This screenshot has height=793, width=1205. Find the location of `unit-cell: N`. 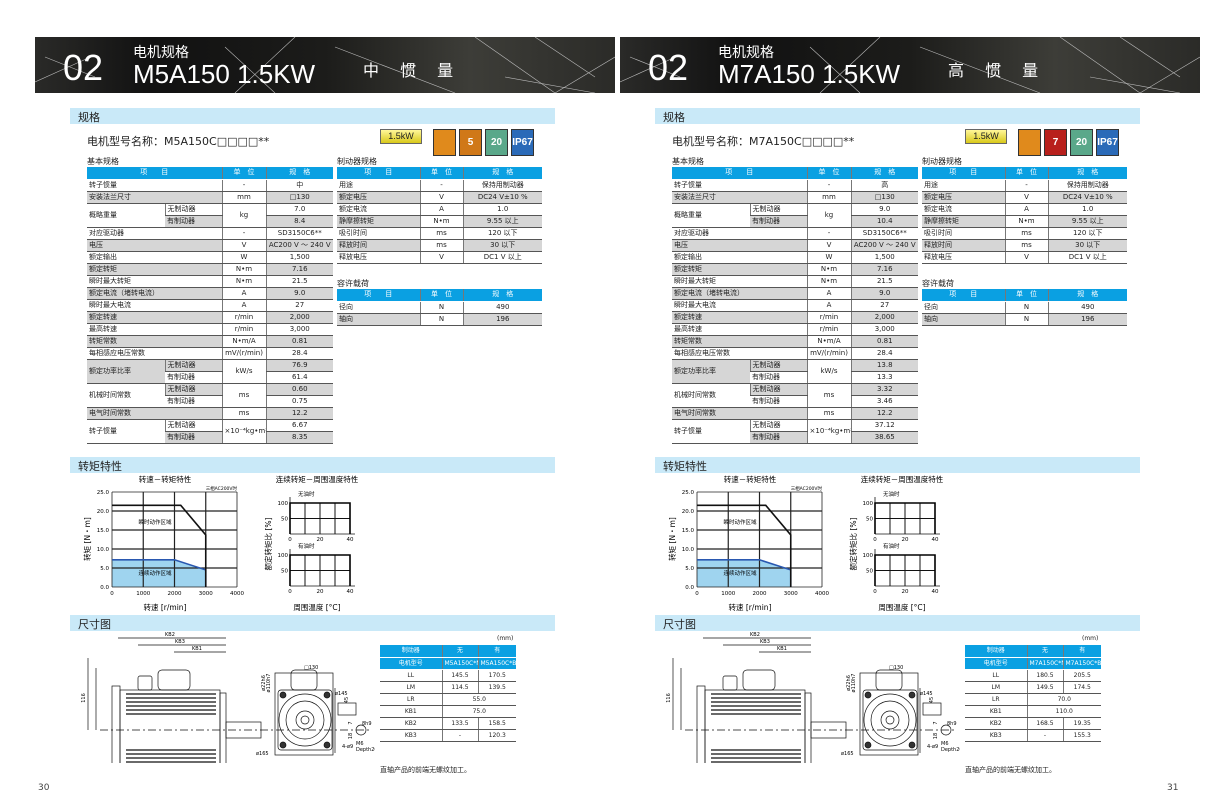

unit-cell: N is located at coordinates (1026, 319).